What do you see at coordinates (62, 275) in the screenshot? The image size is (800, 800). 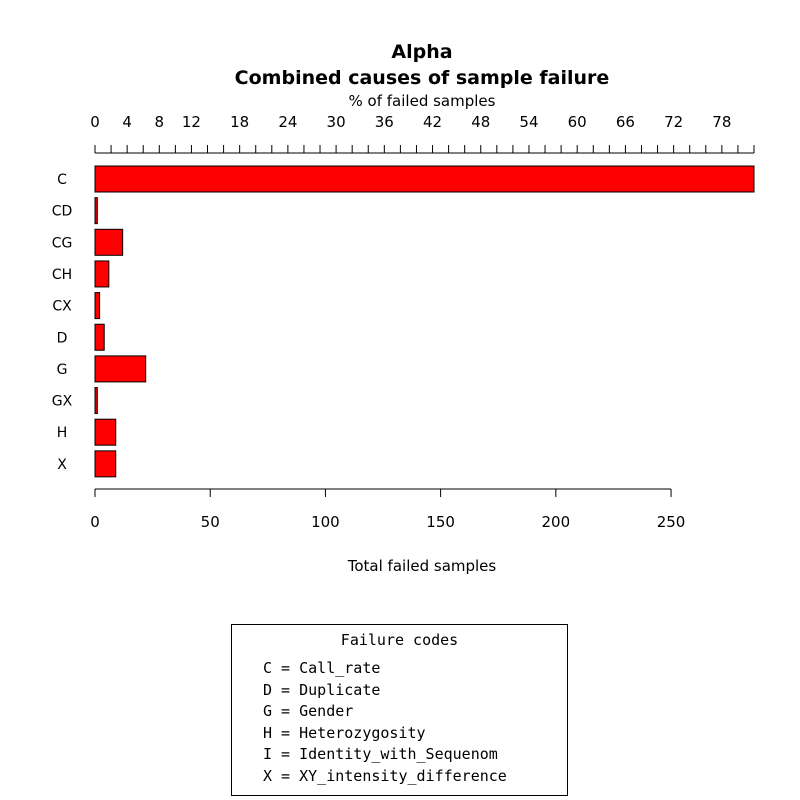 I see `category-label: CH` at bounding box center [62, 275].